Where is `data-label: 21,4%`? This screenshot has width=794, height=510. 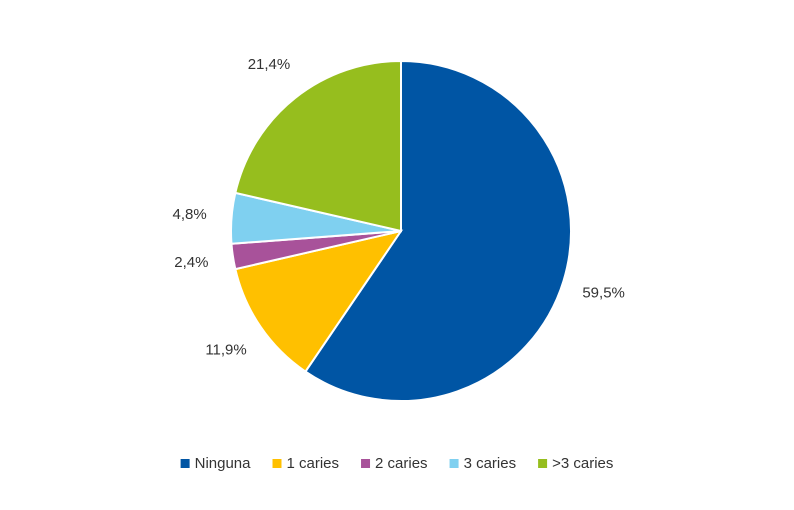
data-label: 21,4% is located at coordinates (269, 64).